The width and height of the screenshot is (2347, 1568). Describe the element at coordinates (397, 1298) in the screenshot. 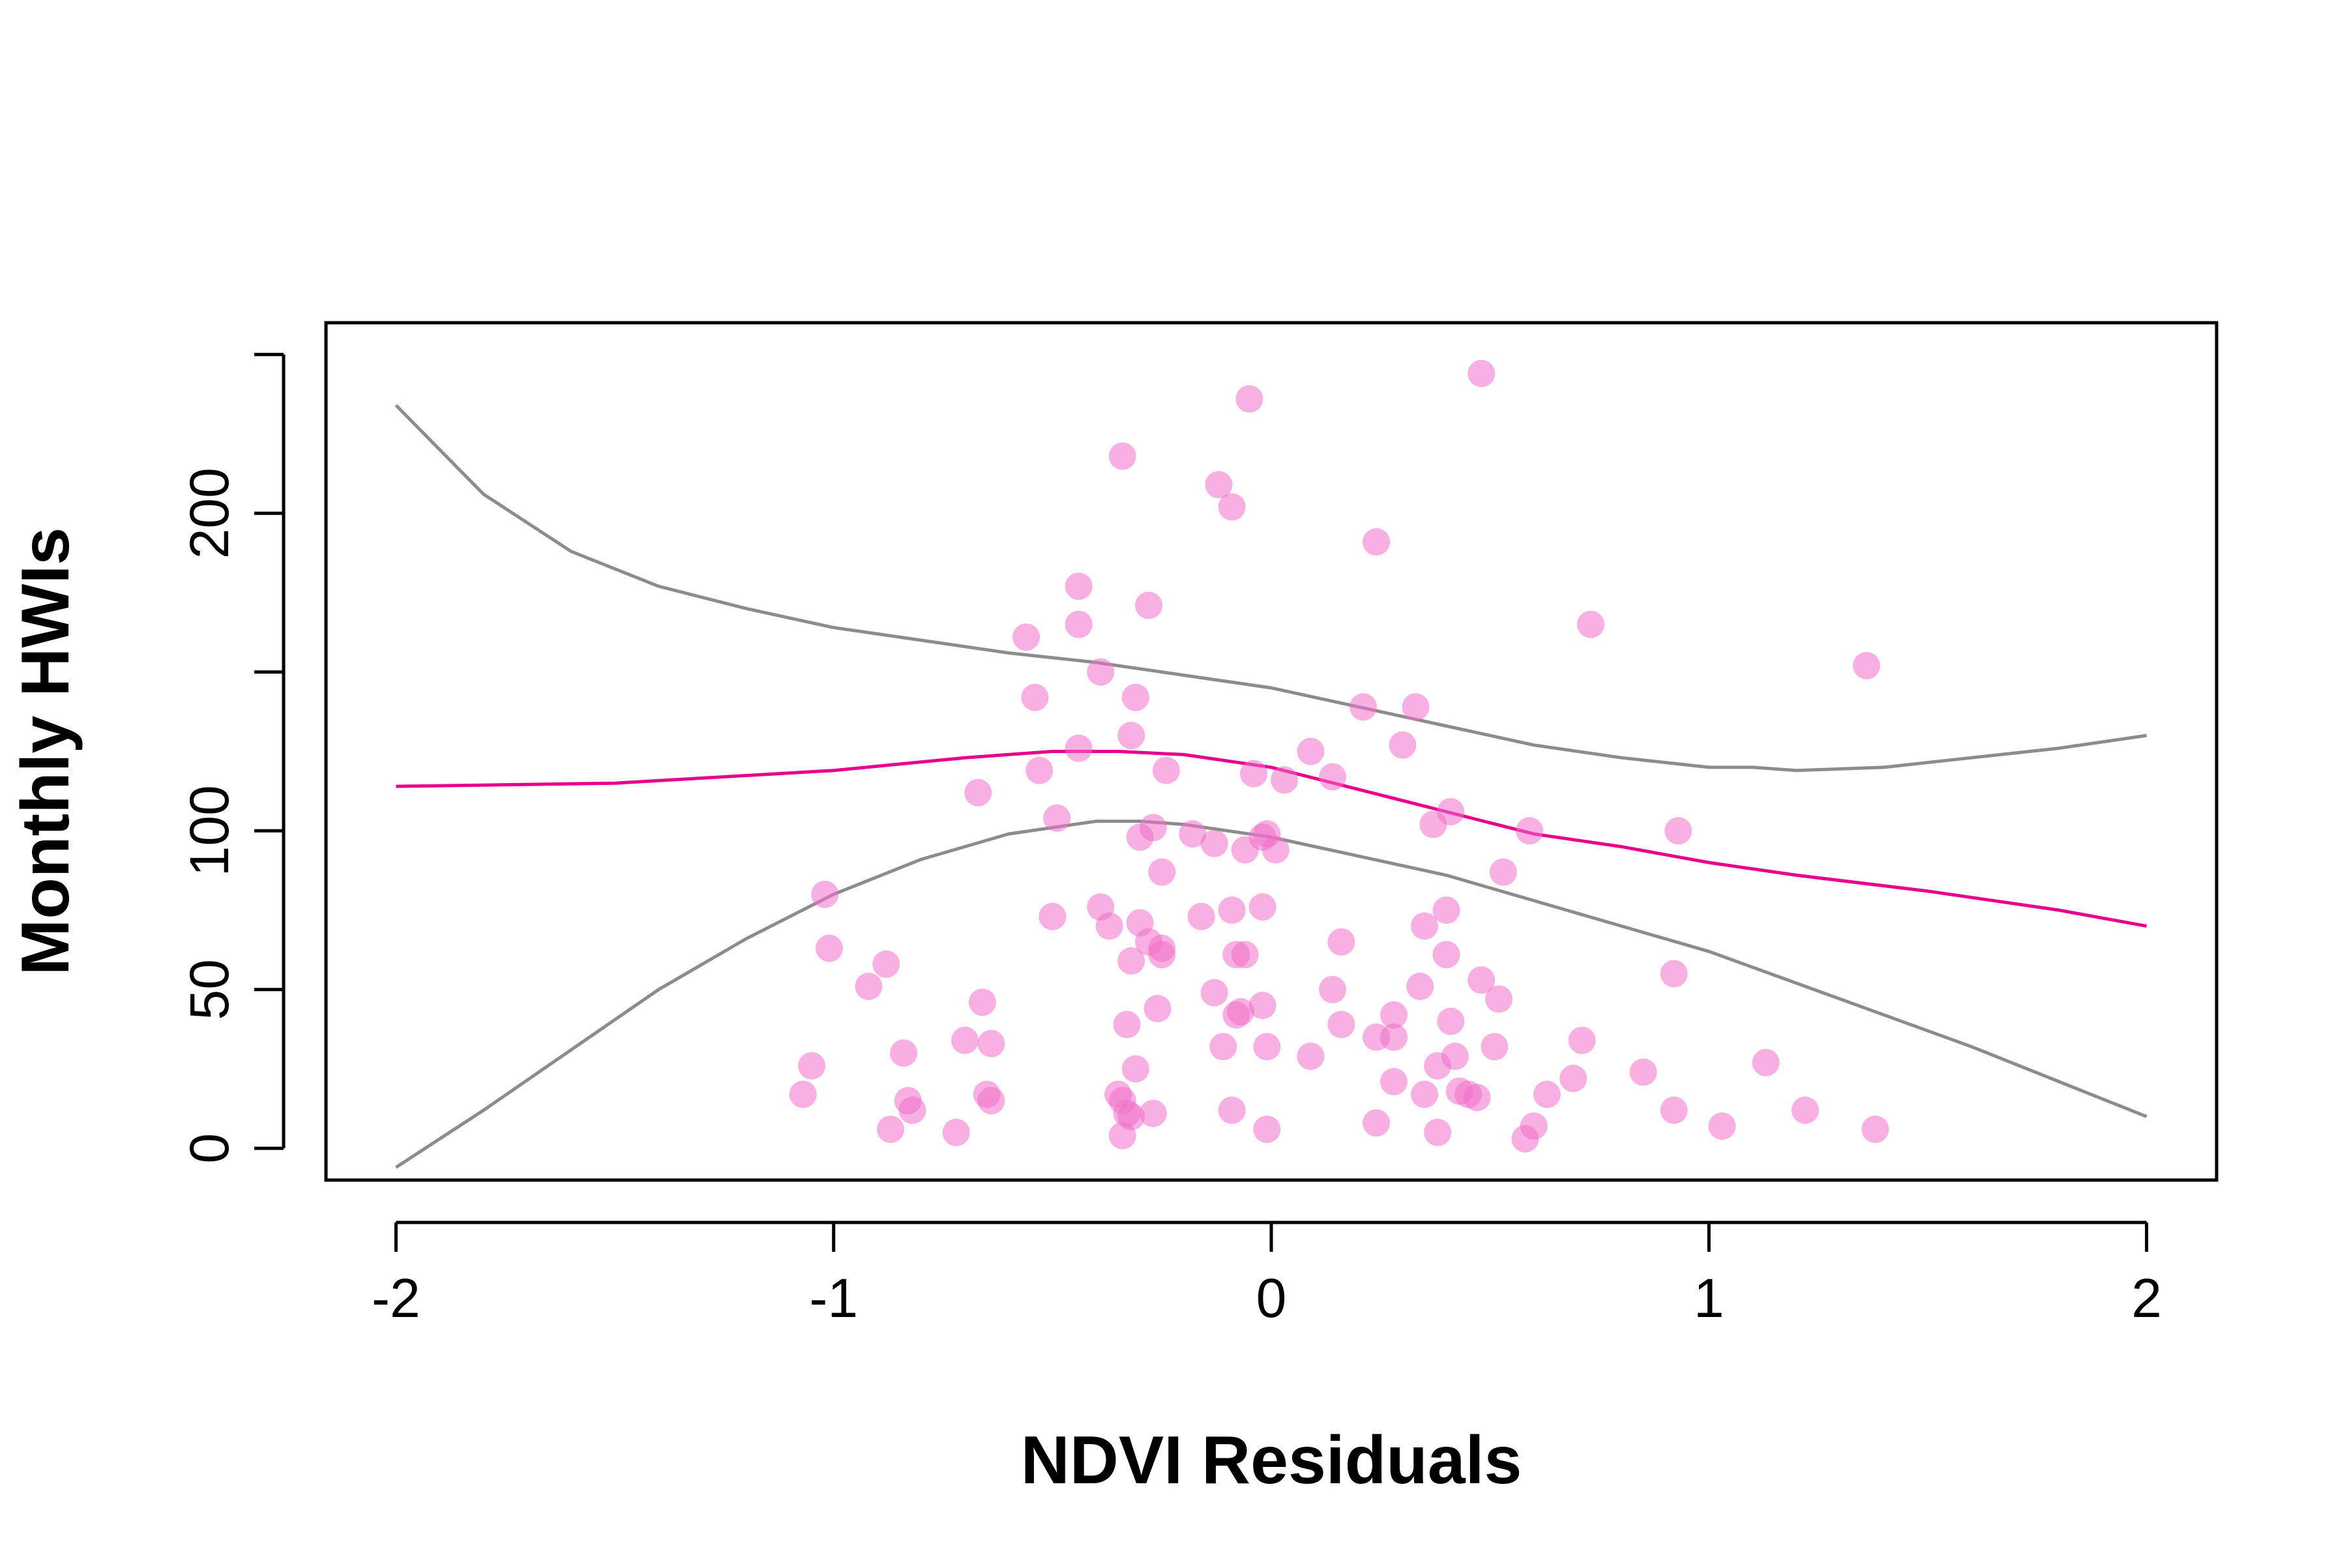

I see `x-tick-label: -2` at that location.